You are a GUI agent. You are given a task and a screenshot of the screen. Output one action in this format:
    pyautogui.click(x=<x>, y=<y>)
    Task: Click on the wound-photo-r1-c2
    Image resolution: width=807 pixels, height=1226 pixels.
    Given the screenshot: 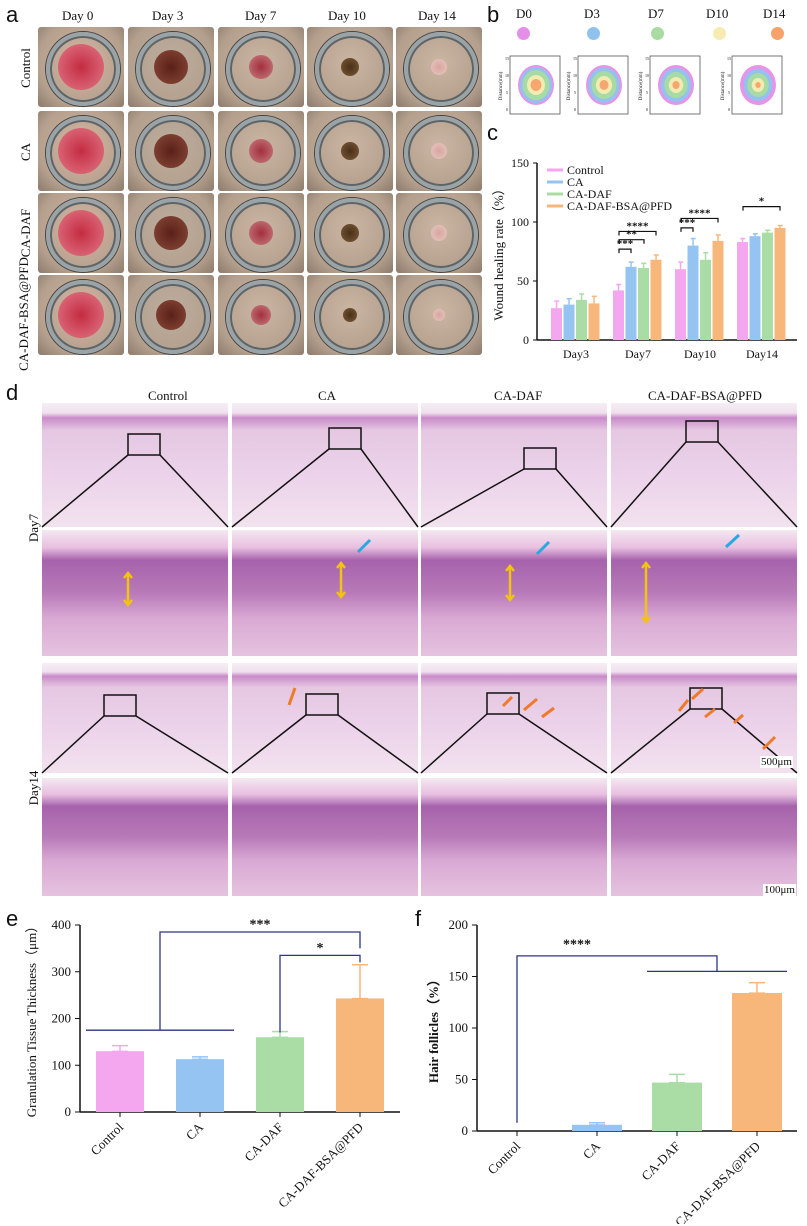 What is the action you would take?
    pyautogui.click(x=261, y=151)
    